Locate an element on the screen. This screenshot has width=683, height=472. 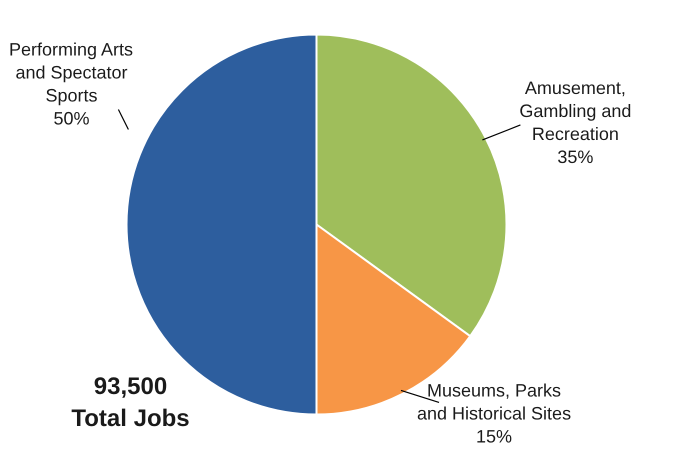
text: 93,500 Total Jobs is located at coordinates (130, 402).